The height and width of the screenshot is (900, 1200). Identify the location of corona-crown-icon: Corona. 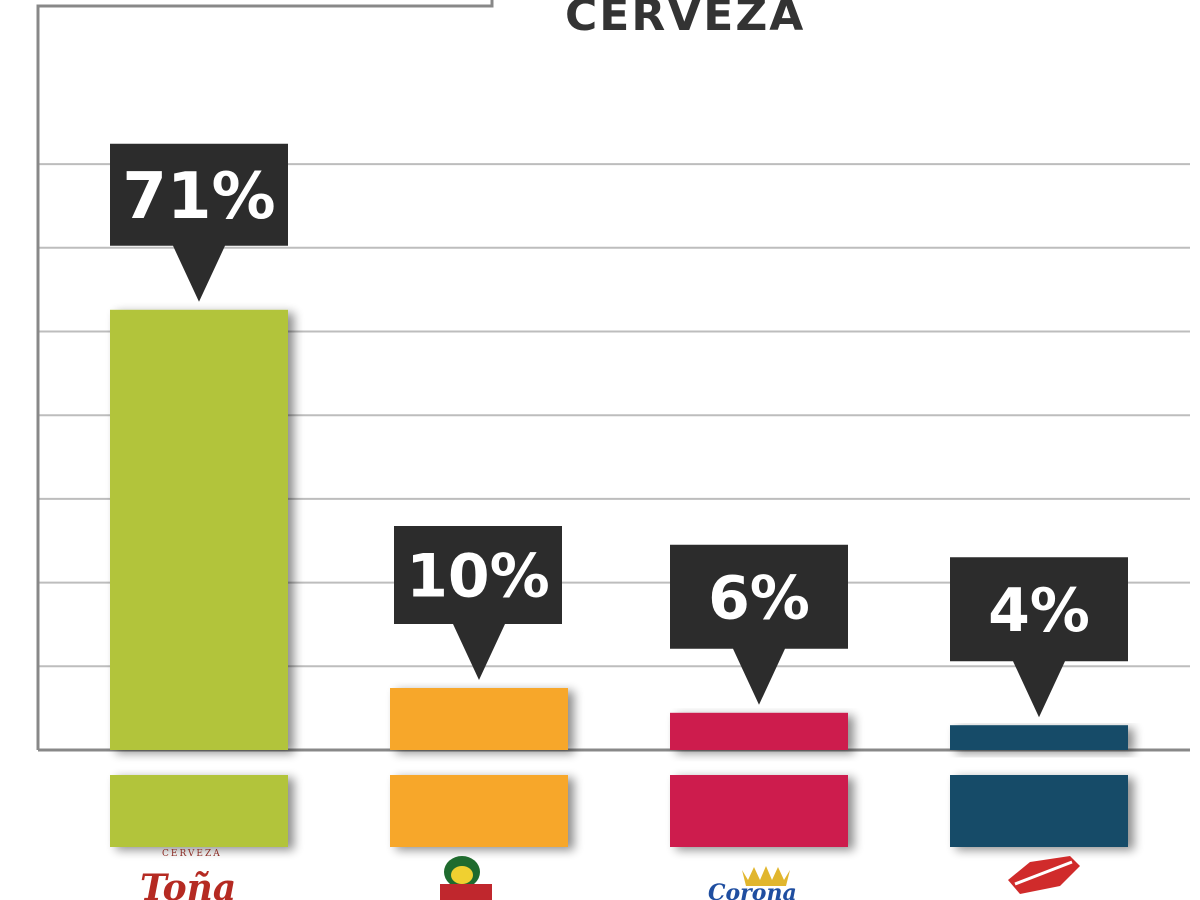
(752, 883).